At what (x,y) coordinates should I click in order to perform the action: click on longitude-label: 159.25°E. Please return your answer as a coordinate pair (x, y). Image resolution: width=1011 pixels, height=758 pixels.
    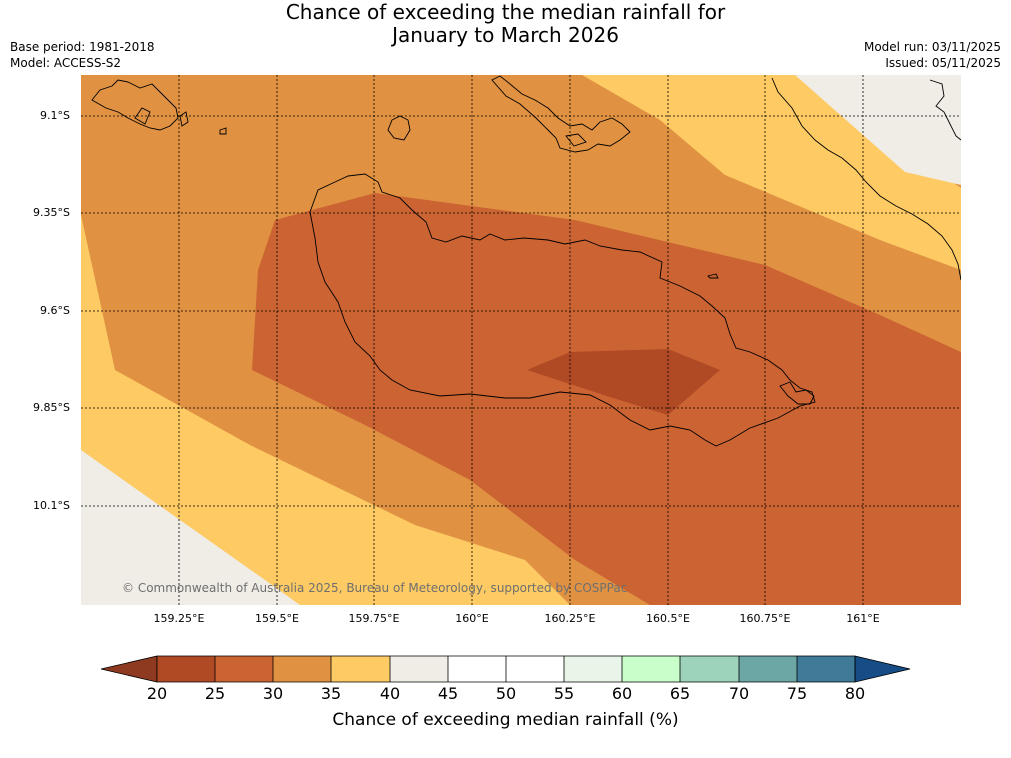
    Looking at the image, I should click on (179, 618).